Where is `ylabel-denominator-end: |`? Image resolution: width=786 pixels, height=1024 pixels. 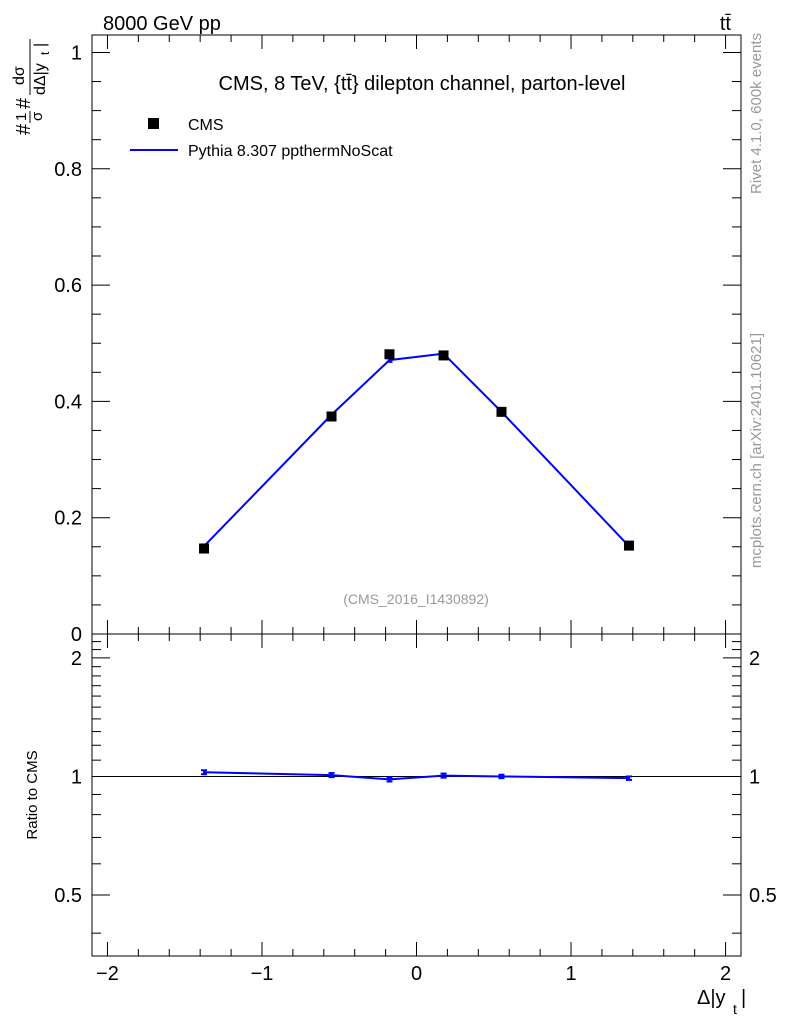
ylabel-denominator-end: | is located at coordinates (40, 45).